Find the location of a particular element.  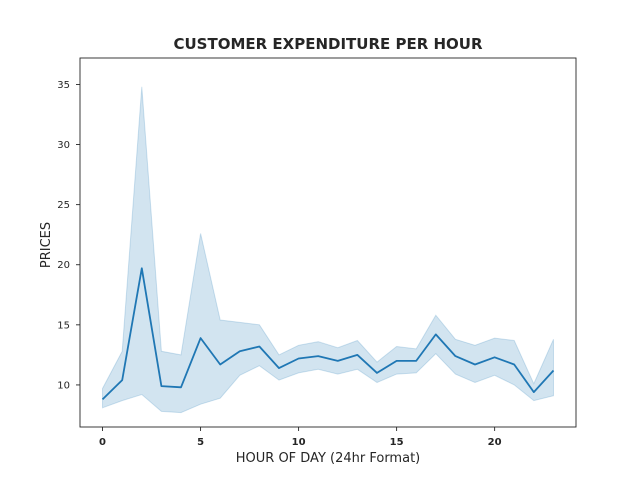

y-tick-label: 10 is located at coordinates (63, 385).